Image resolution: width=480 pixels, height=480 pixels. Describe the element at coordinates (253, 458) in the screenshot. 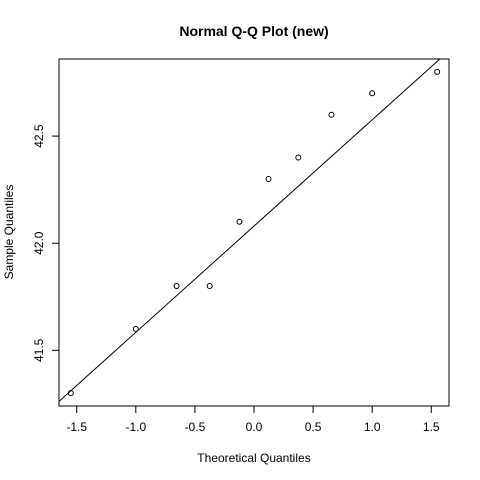

I see `x-axis-label: Theoretical Quantiles` at that location.